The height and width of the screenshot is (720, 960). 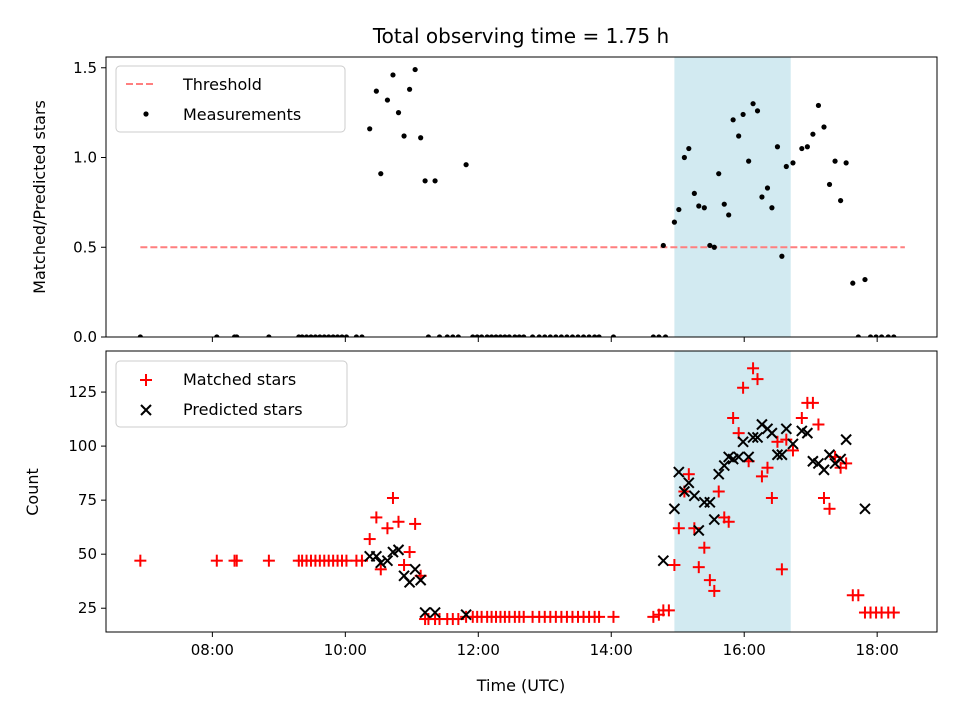 I want to click on ratio-x-ticks, so click(x=544, y=339).